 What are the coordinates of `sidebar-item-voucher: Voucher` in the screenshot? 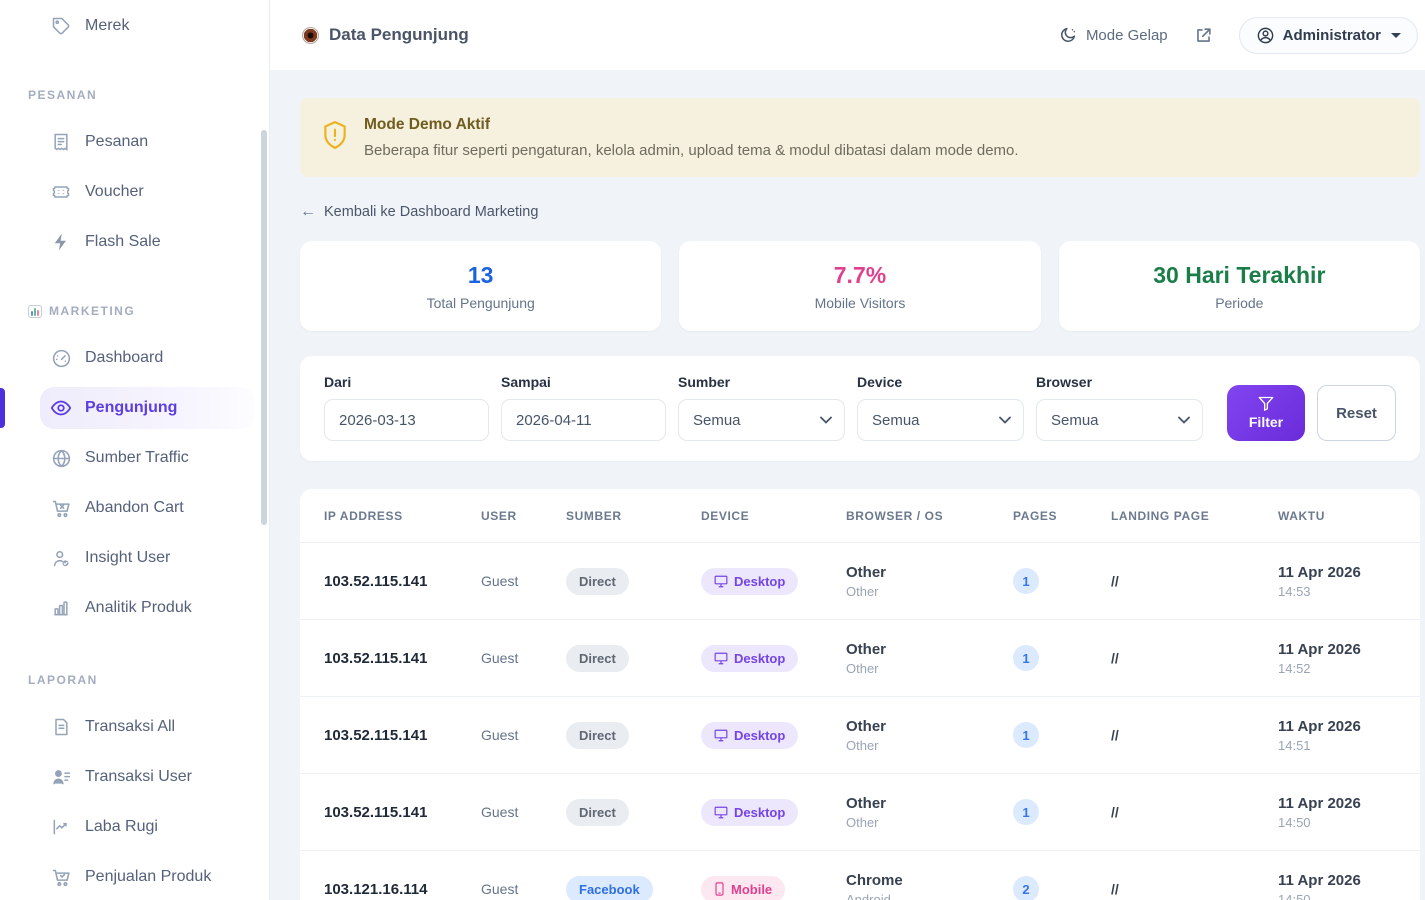 It's located at (134, 192).